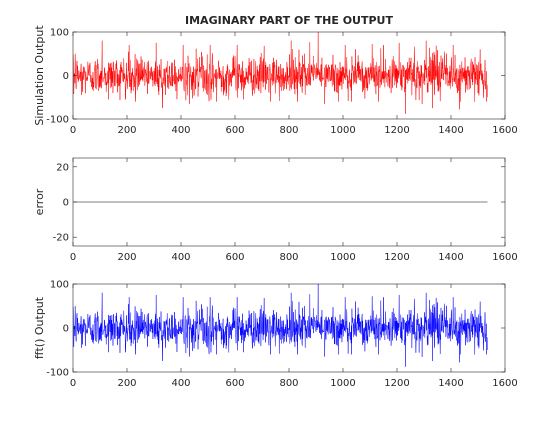 The image size is (560, 424). What do you see at coordinates (39, 75) in the screenshot?
I see `y-axis-label: Simulation Output` at bounding box center [39, 75].